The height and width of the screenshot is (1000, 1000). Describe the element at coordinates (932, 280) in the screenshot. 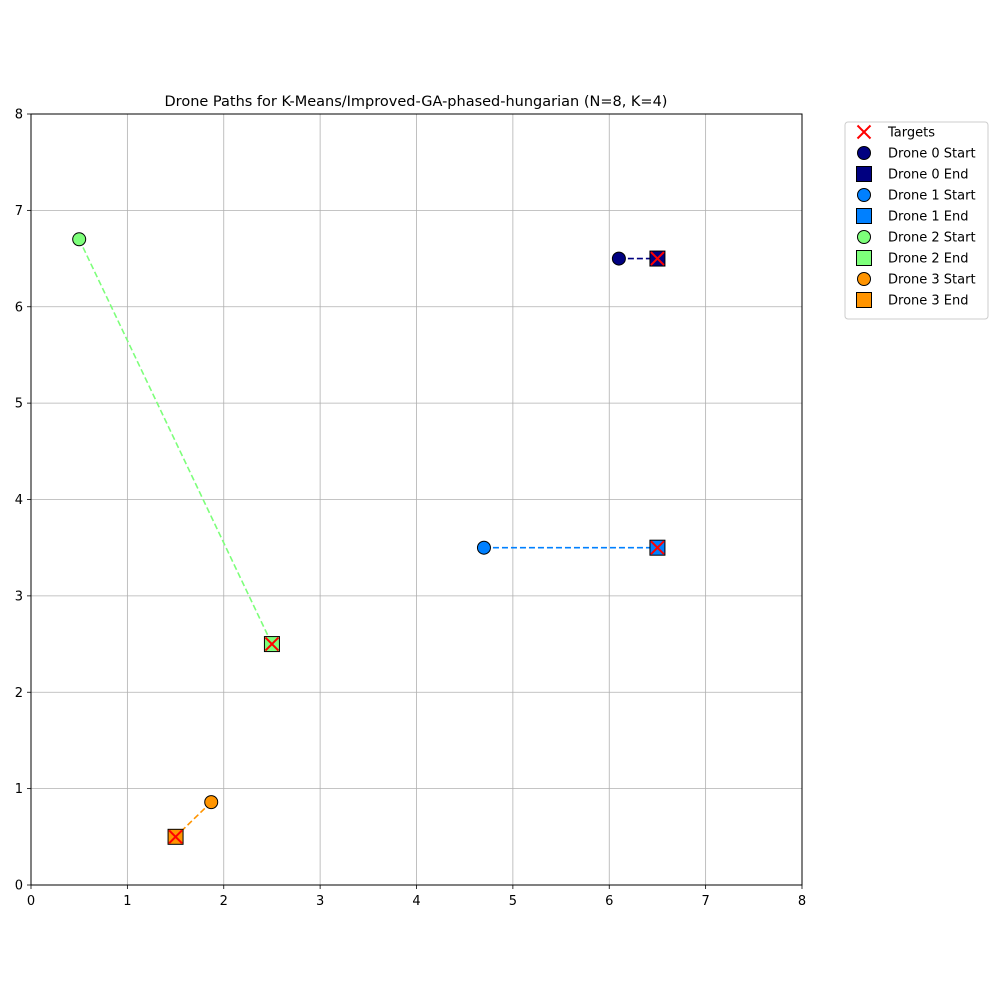

I see `legend-label: Drone 3 Start` at that location.